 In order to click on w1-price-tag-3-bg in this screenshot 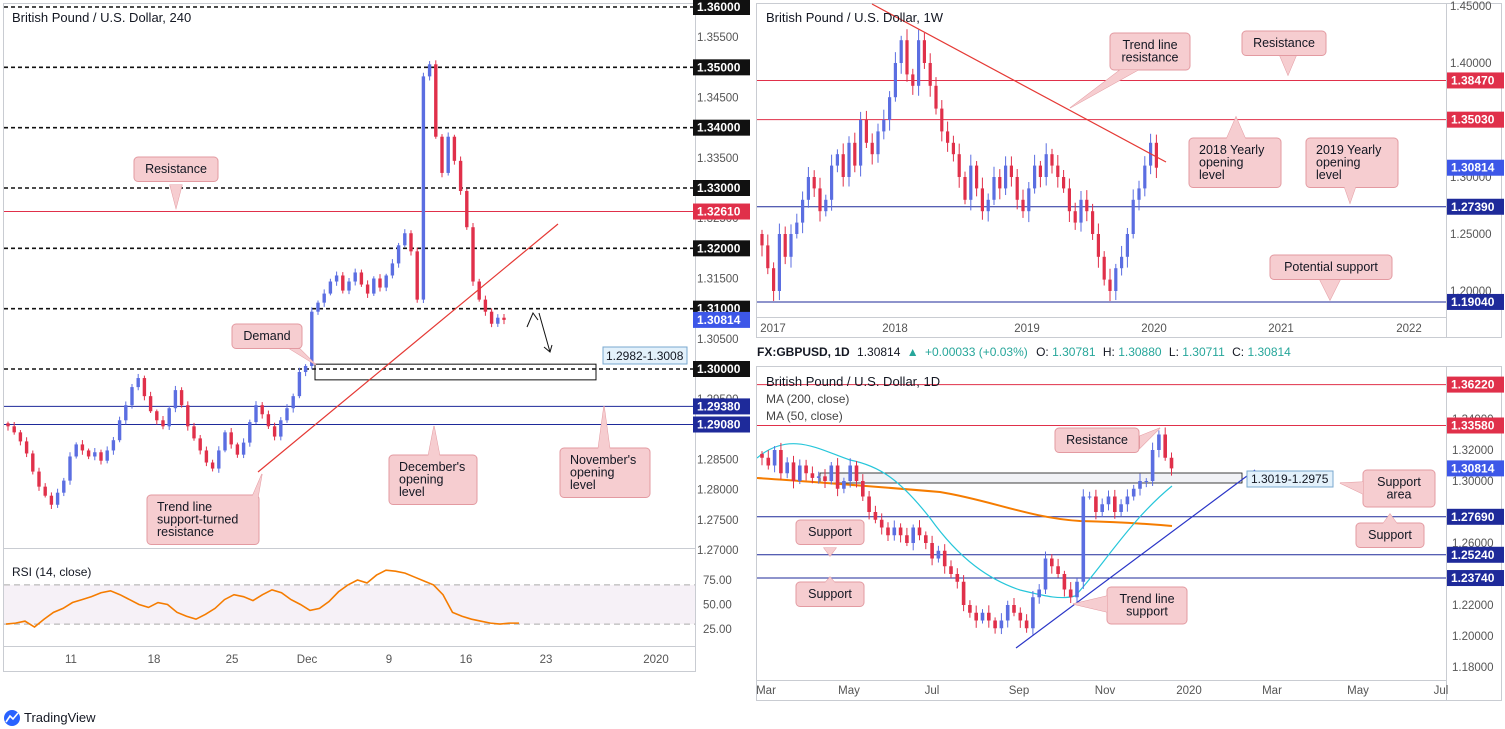, I will do `click(1475, 206)`.